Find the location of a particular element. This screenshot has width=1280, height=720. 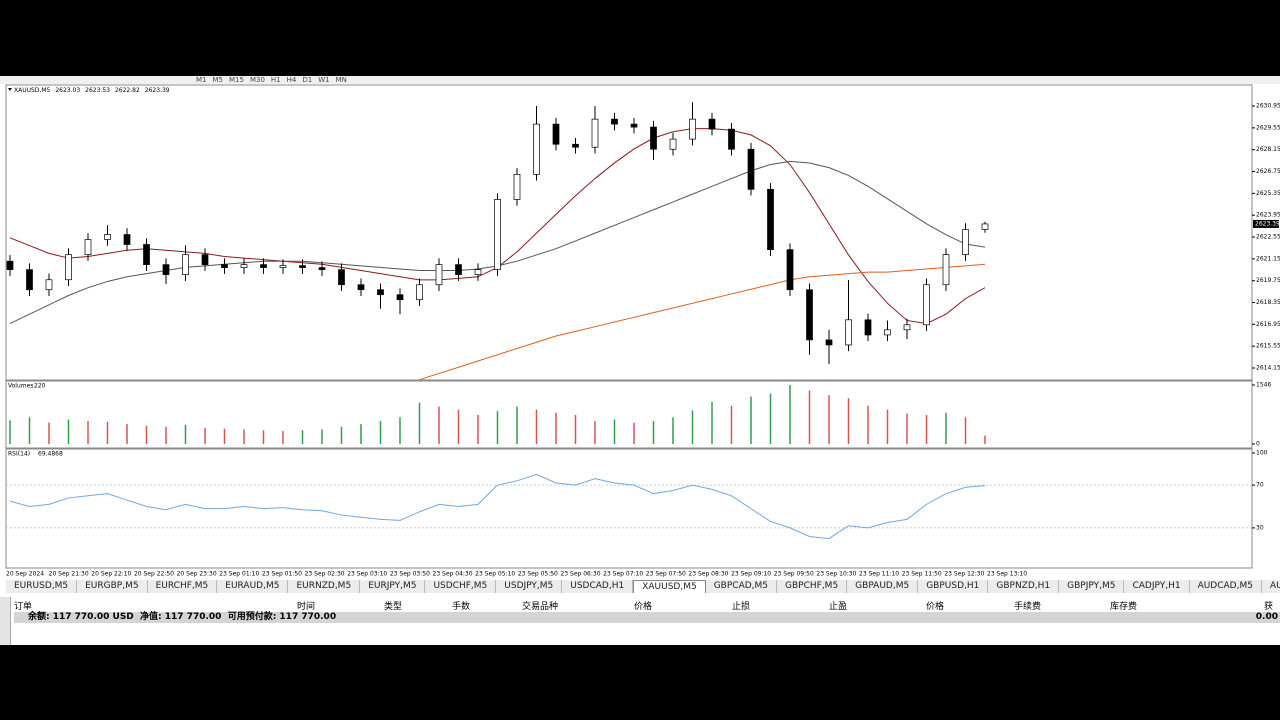

symbol-tab: GBPCHF,M5 is located at coordinates (812, 586).